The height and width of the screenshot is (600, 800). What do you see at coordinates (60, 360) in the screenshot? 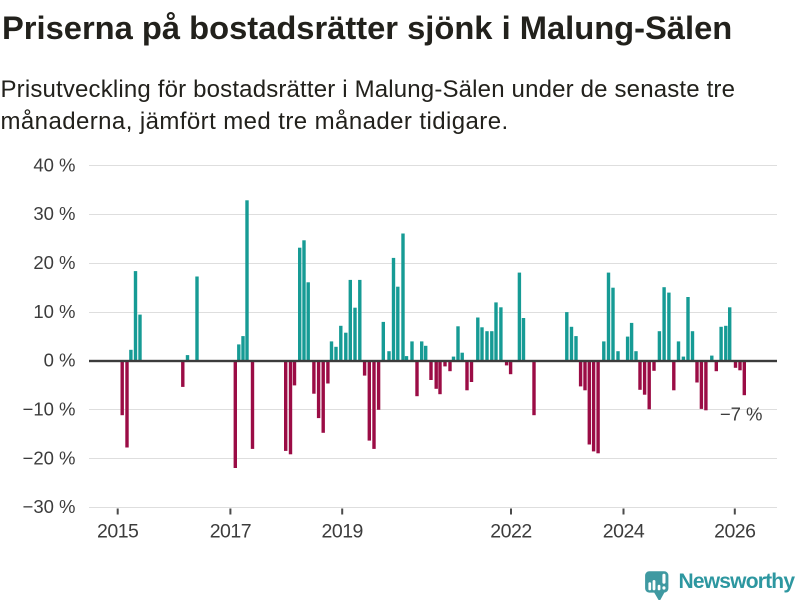
I see `svg-text: 0 %` at bounding box center [60, 360].